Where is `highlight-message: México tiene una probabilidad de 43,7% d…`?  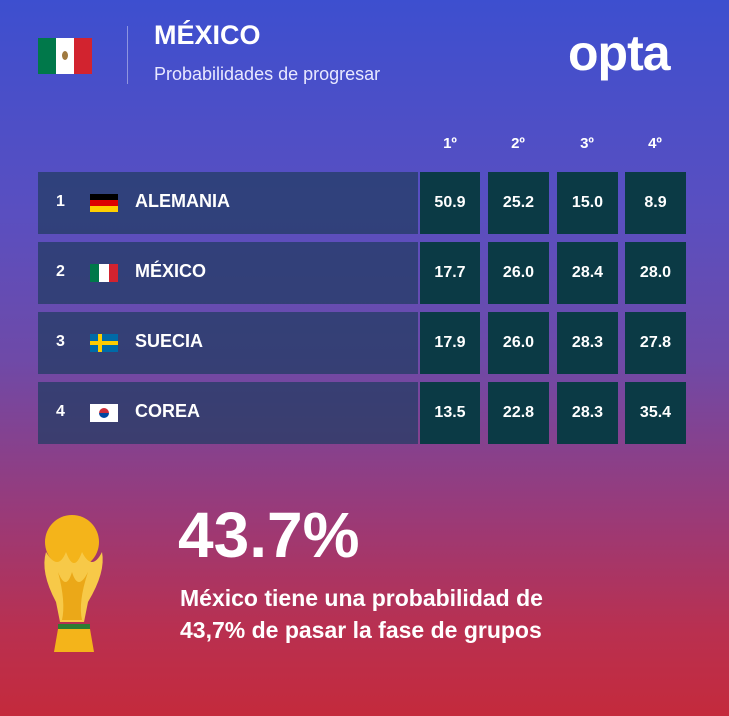
highlight-message: México tiene una probabilidad de 43,7% d… is located at coordinates (361, 614).